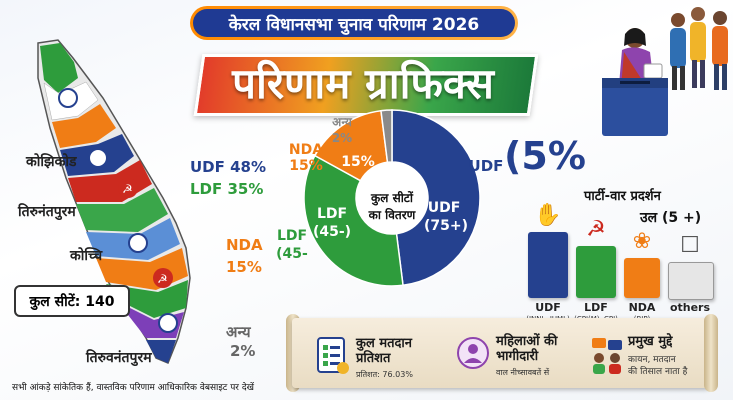 The image size is (733, 400). I want to click on women-title-line2: भागीदारी, so click(517, 356).